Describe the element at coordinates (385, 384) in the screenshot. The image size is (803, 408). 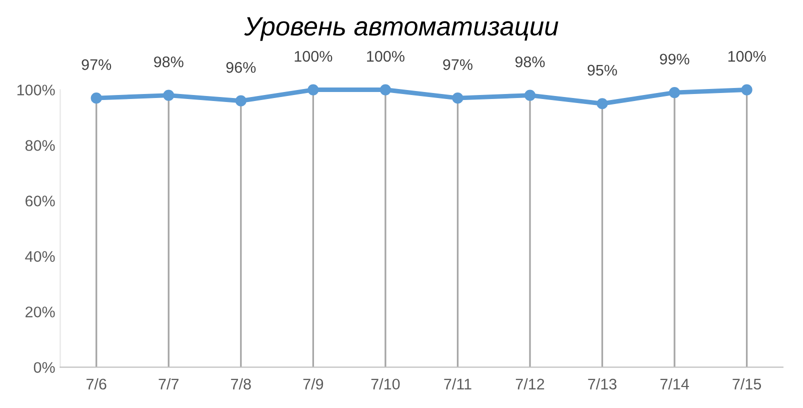
I see `x-tick-label: 7/10` at that location.